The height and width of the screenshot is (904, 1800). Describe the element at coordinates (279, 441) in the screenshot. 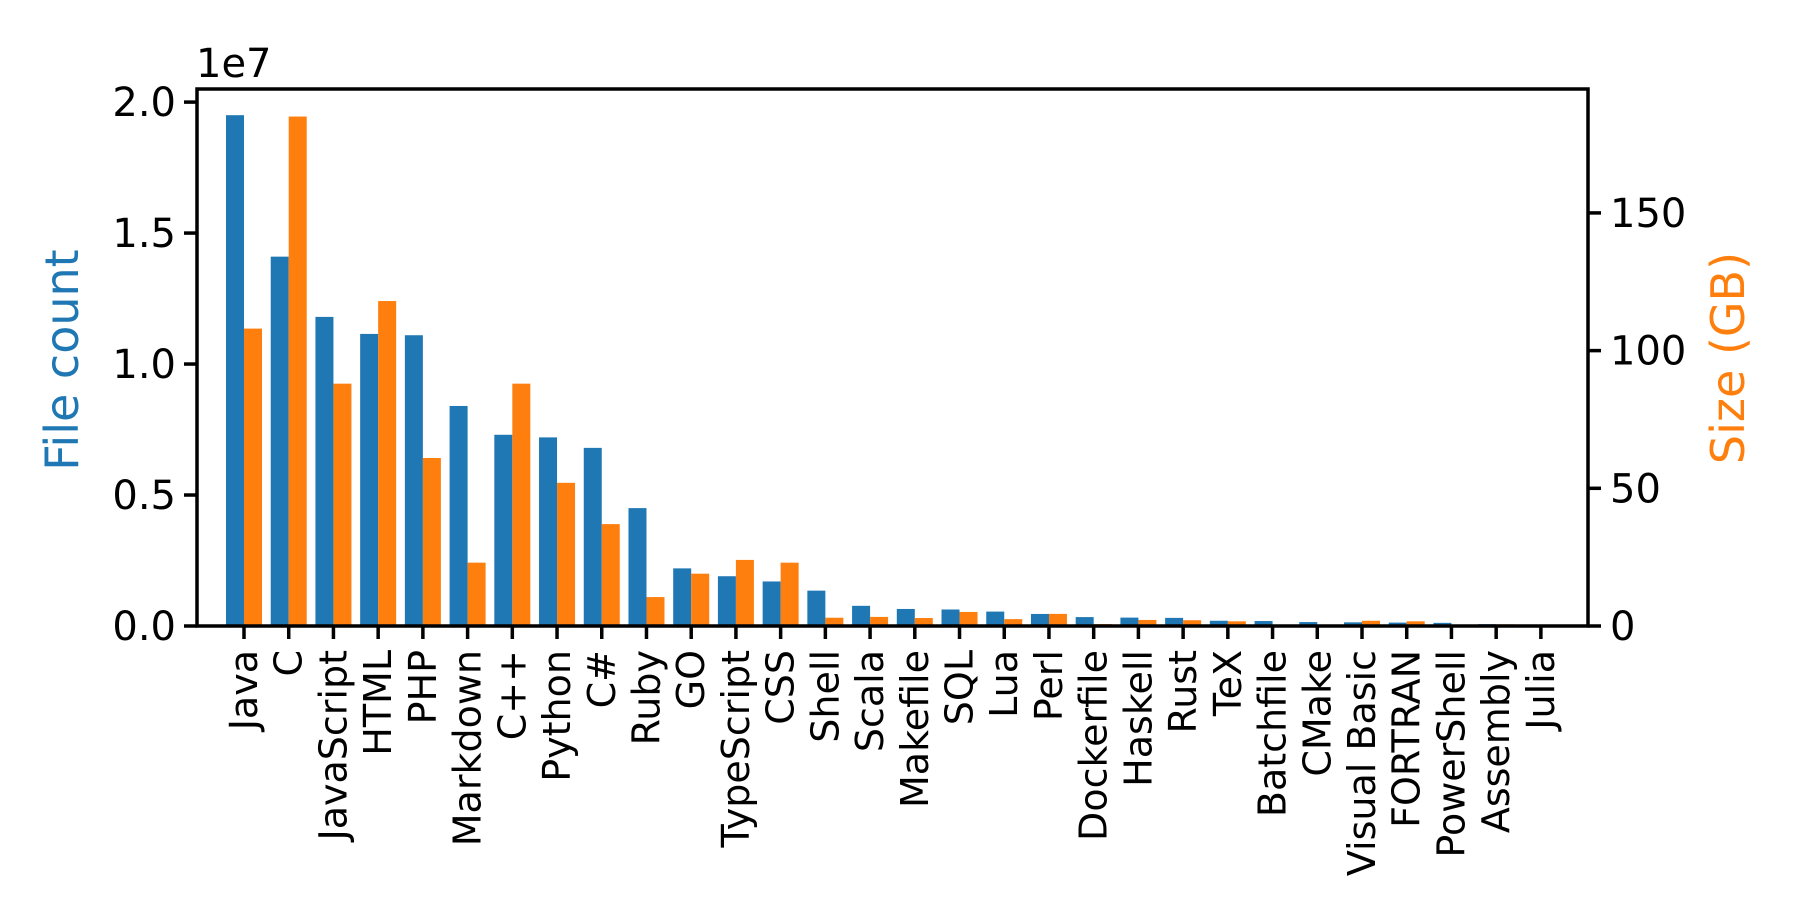

I see `bar-file-count-c` at that location.